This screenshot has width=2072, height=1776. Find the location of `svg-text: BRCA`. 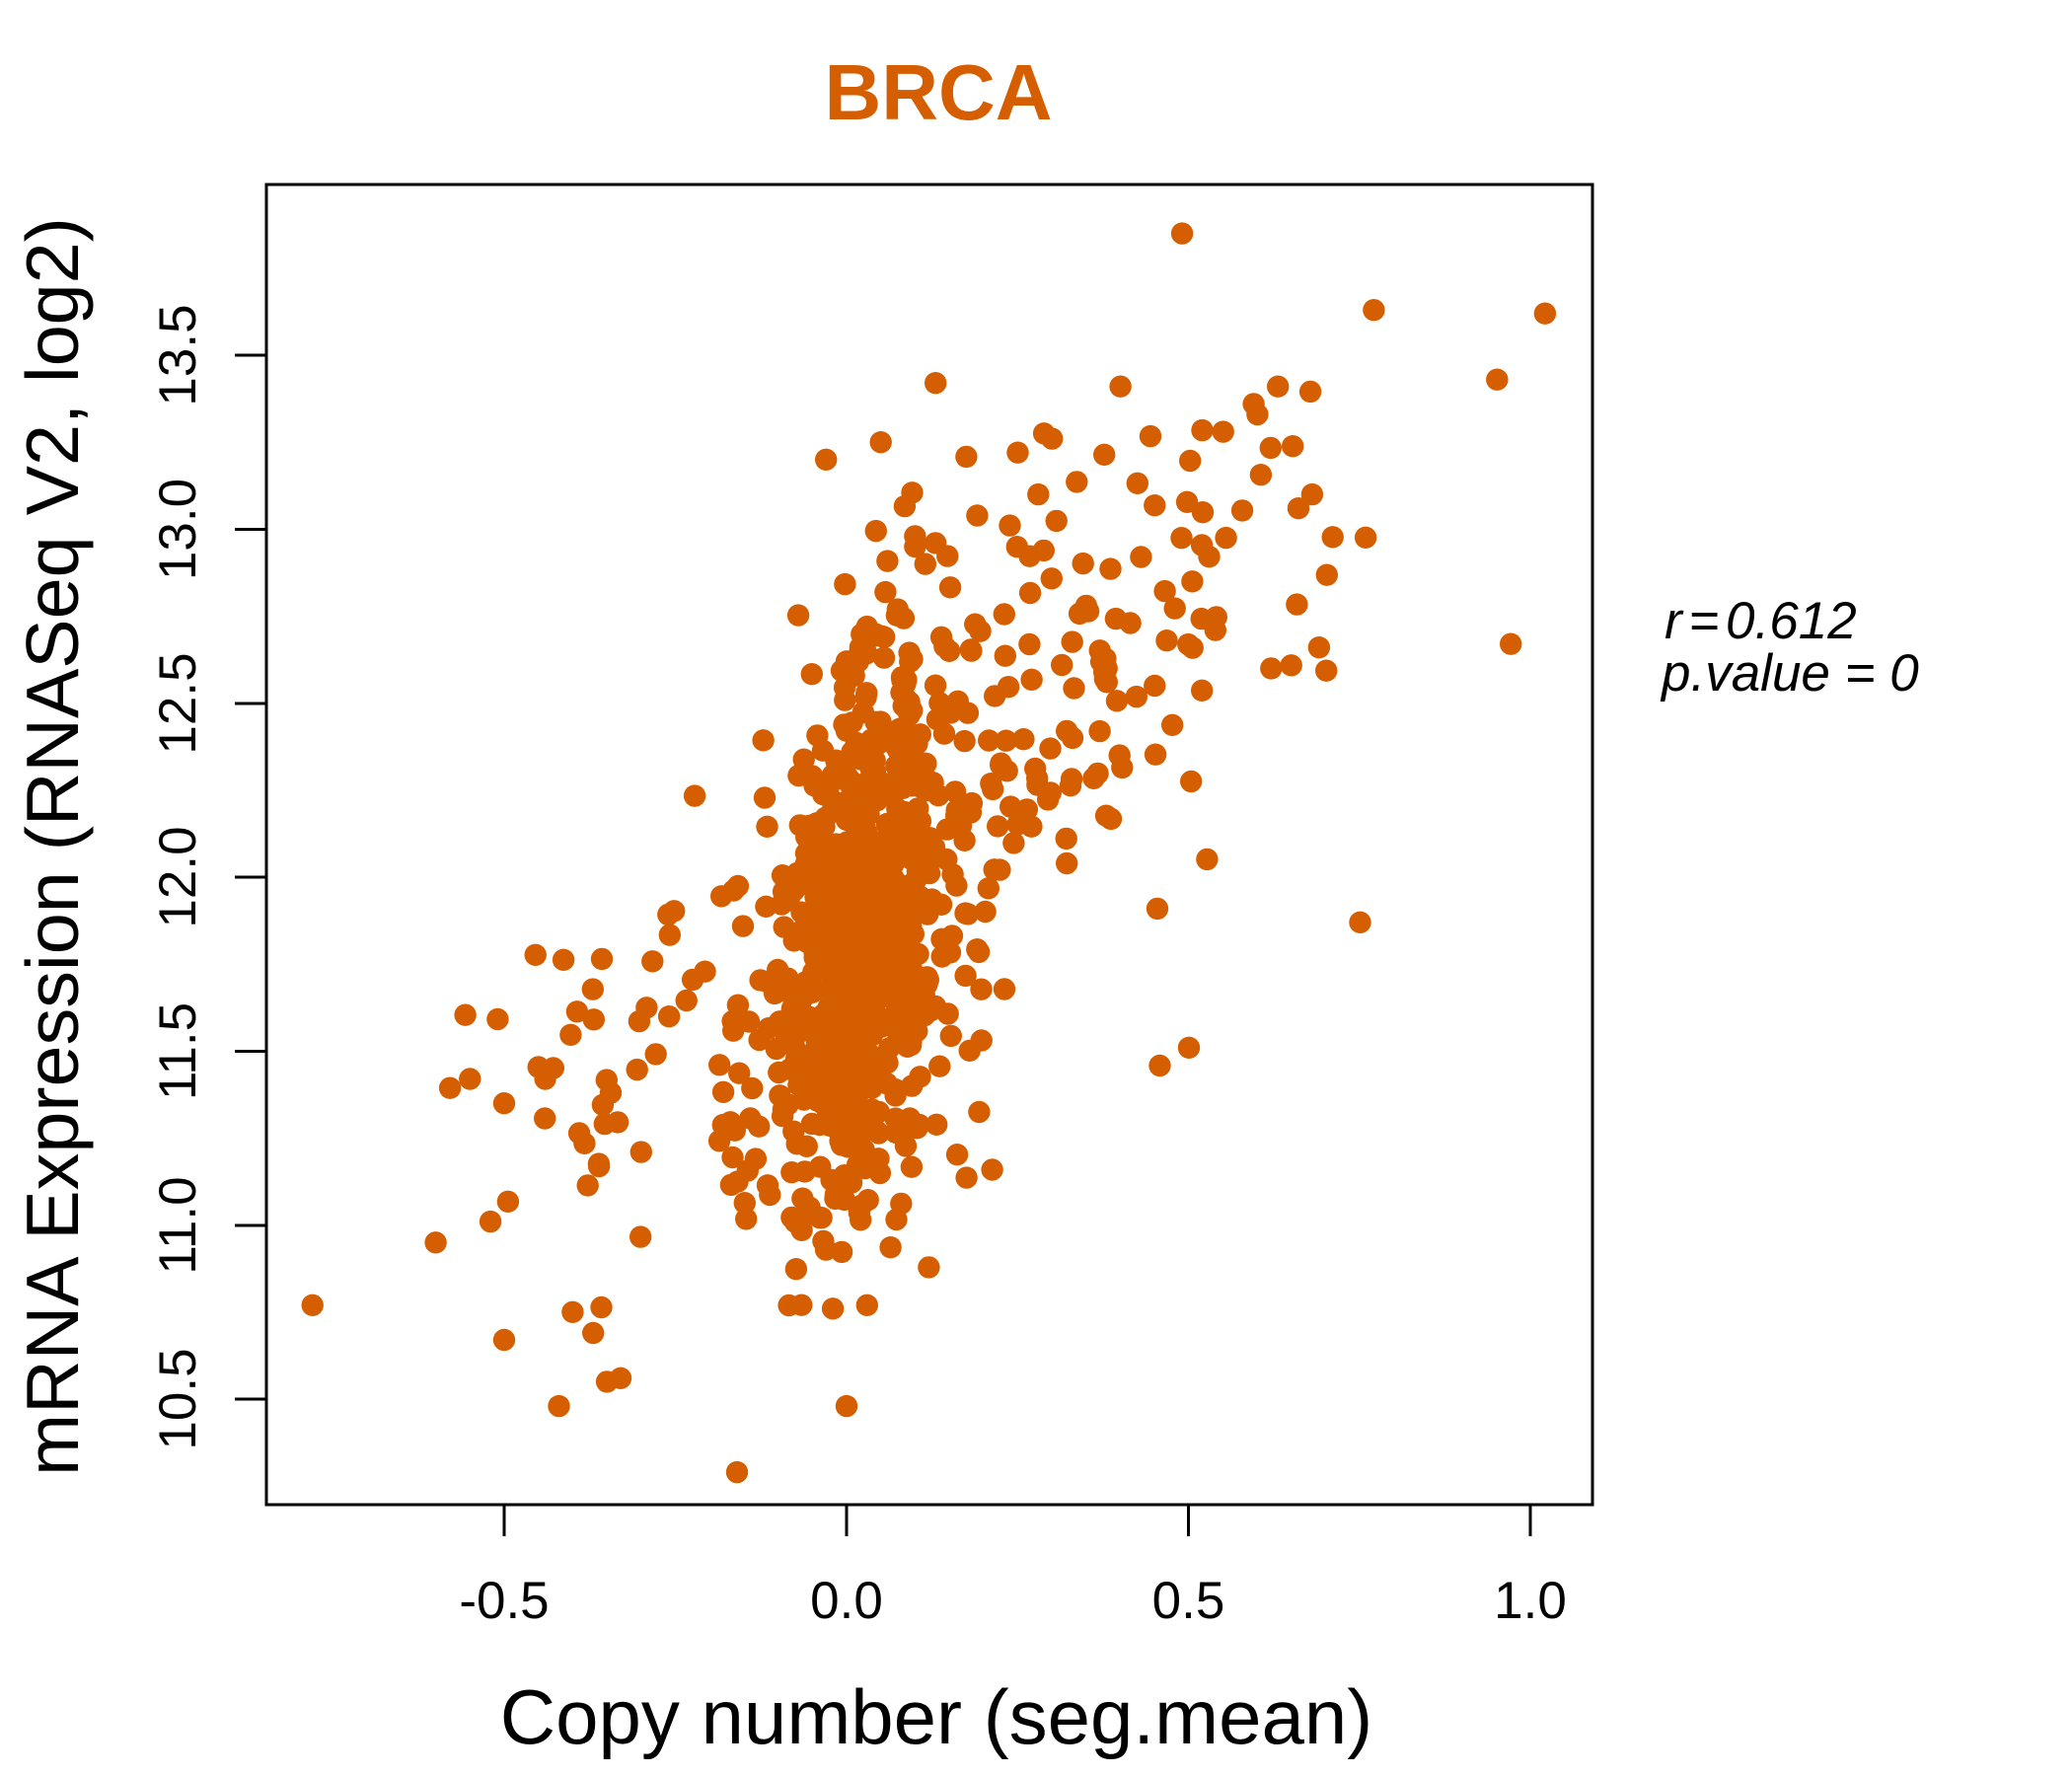

svg-text: BRCA is located at coordinates (938, 92).